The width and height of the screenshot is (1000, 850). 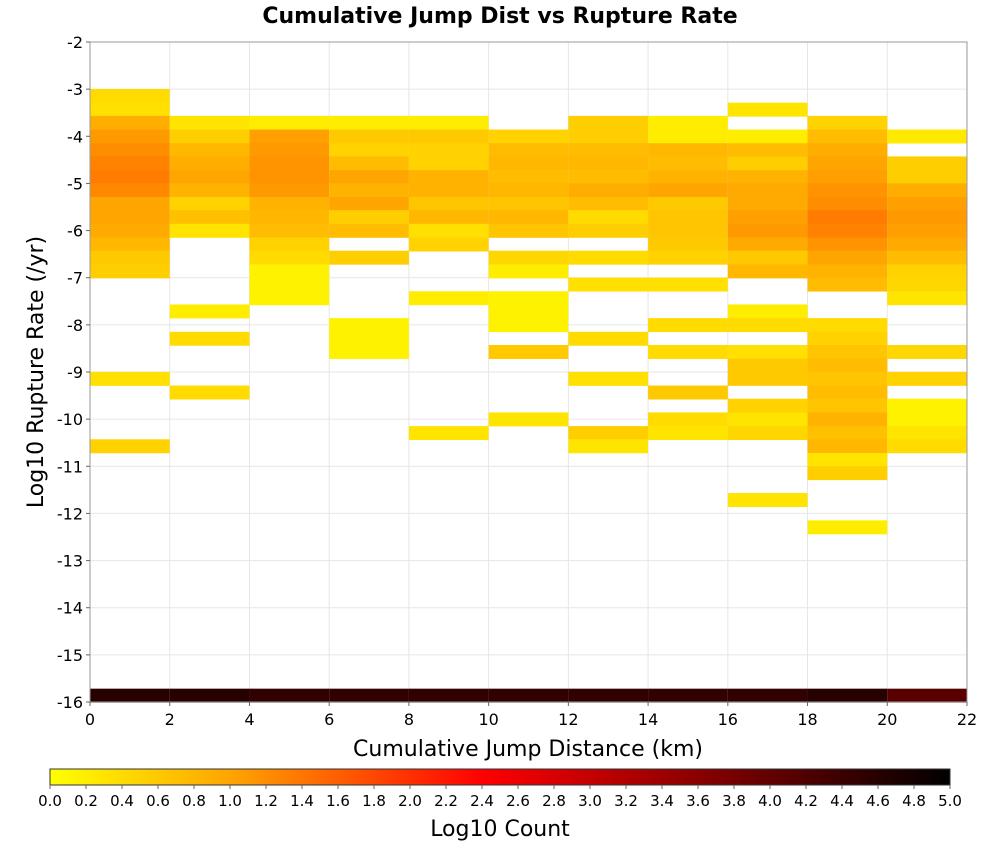 I want to click on x-axis-ticks: 0 2 4 6 8 10 12 14 16 18 20 22, so click(x=531, y=715).